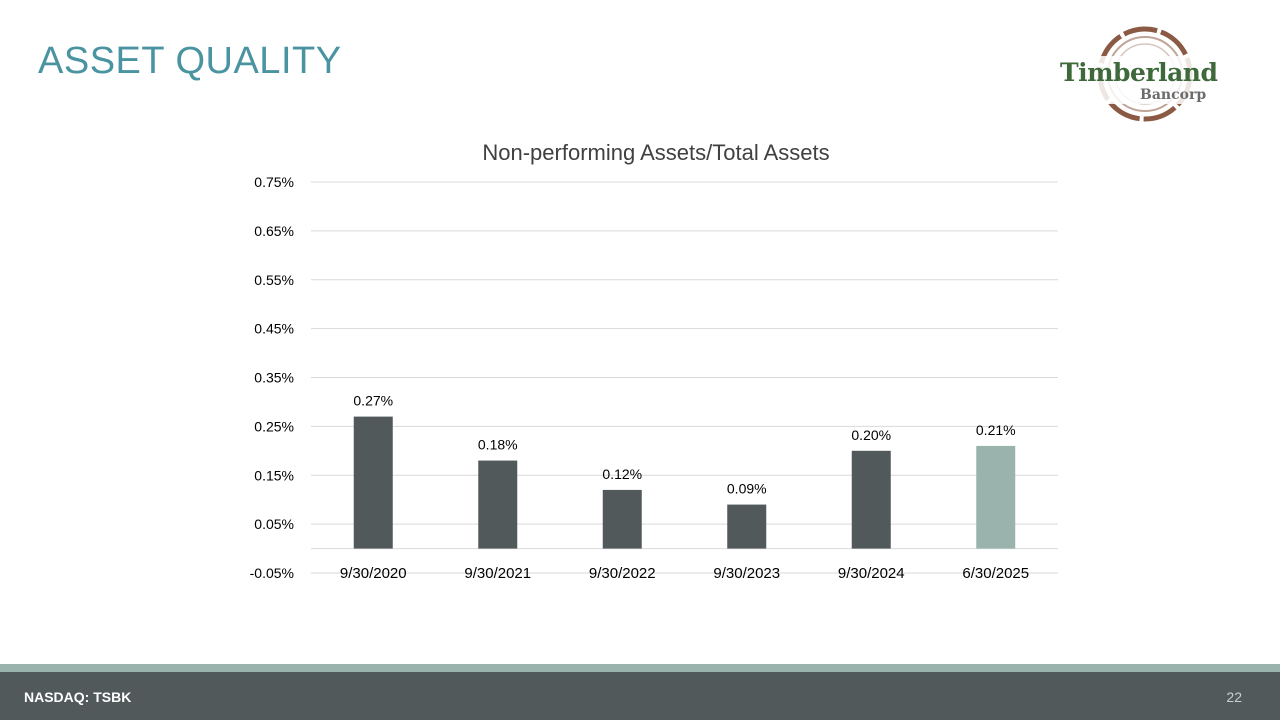 The height and width of the screenshot is (720, 1280). I want to click on tree-ring-logo-icon, so click(1142, 74).